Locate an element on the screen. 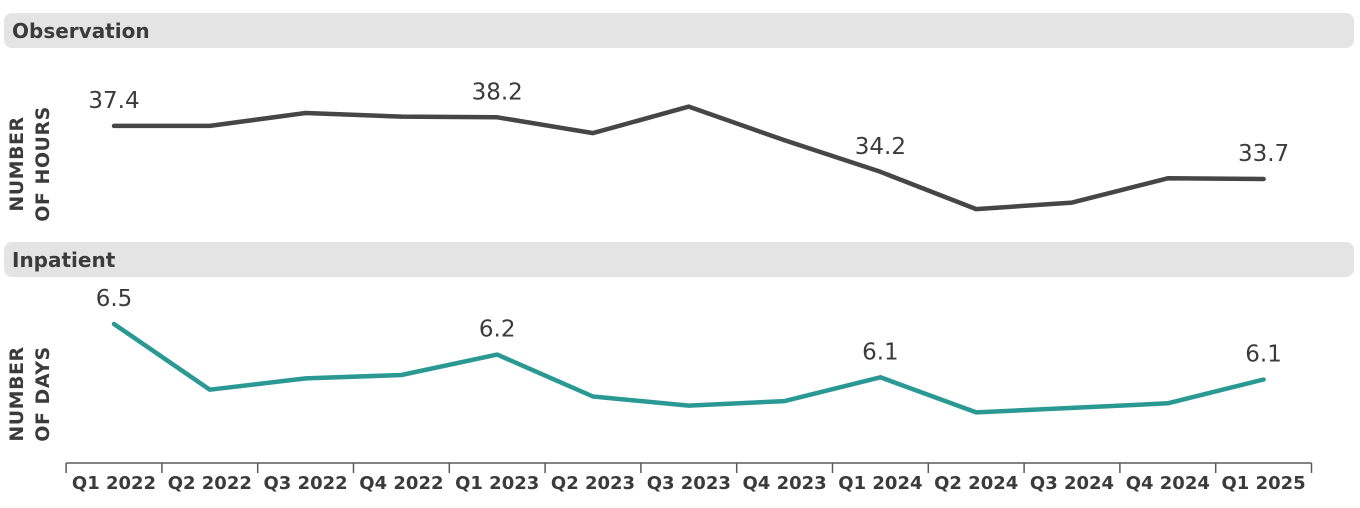 This screenshot has height=508, width=1360. observation-data-label: 34.2 is located at coordinates (880, 147).